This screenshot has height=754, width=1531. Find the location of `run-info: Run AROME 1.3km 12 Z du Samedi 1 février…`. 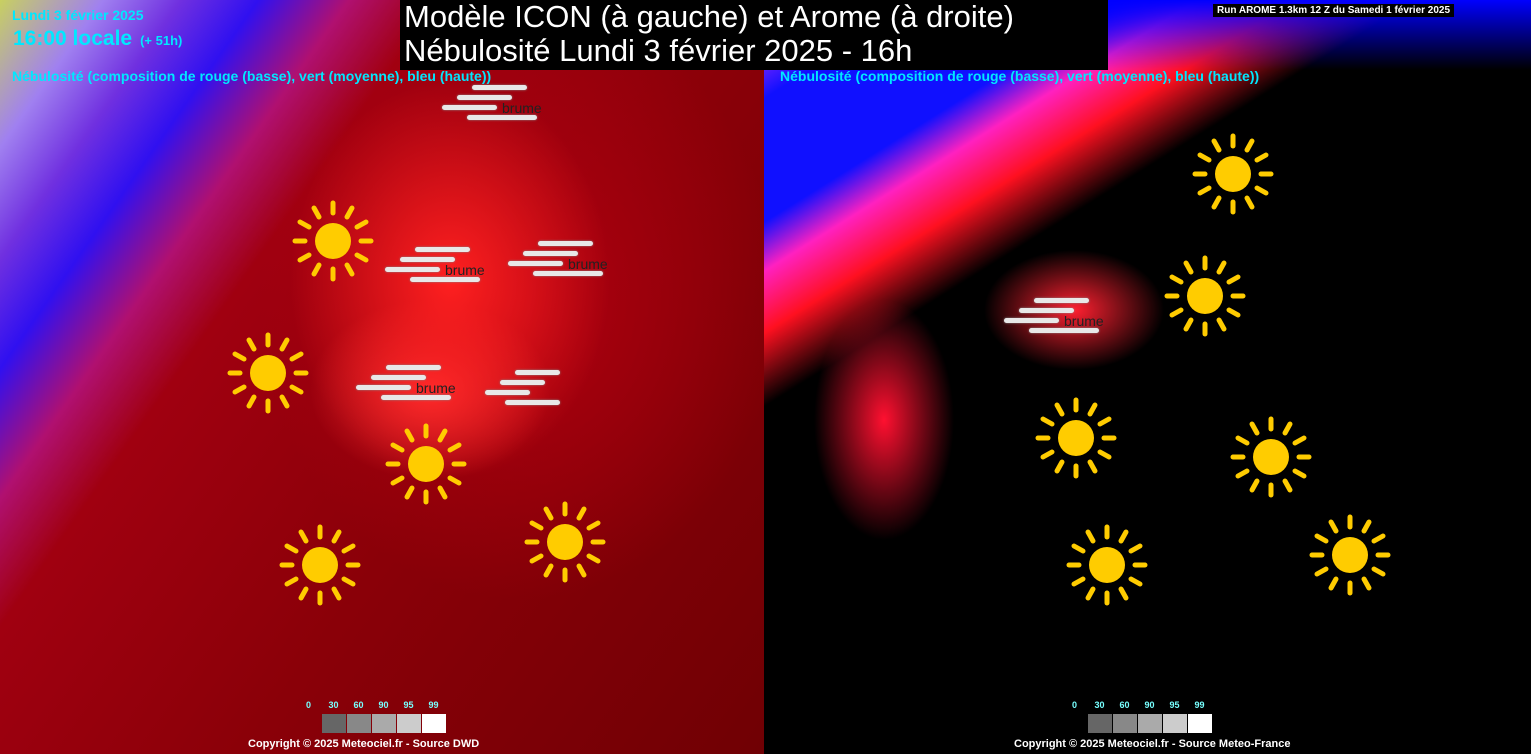

run-info: Run AROME 1.3km 12 Z du Samedi 1 février… is located at coordinates (1334, 10).